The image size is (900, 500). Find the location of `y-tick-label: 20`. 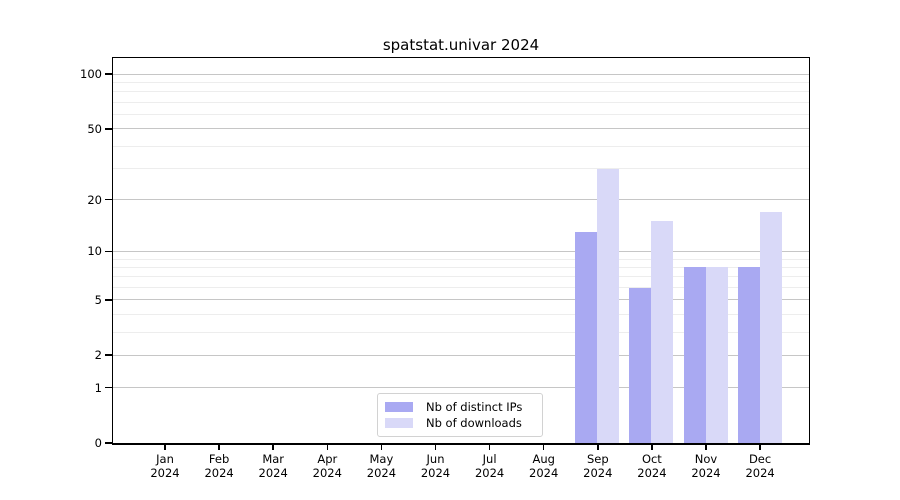

y-tick-label: 20 is located at coordinates (94, 199).